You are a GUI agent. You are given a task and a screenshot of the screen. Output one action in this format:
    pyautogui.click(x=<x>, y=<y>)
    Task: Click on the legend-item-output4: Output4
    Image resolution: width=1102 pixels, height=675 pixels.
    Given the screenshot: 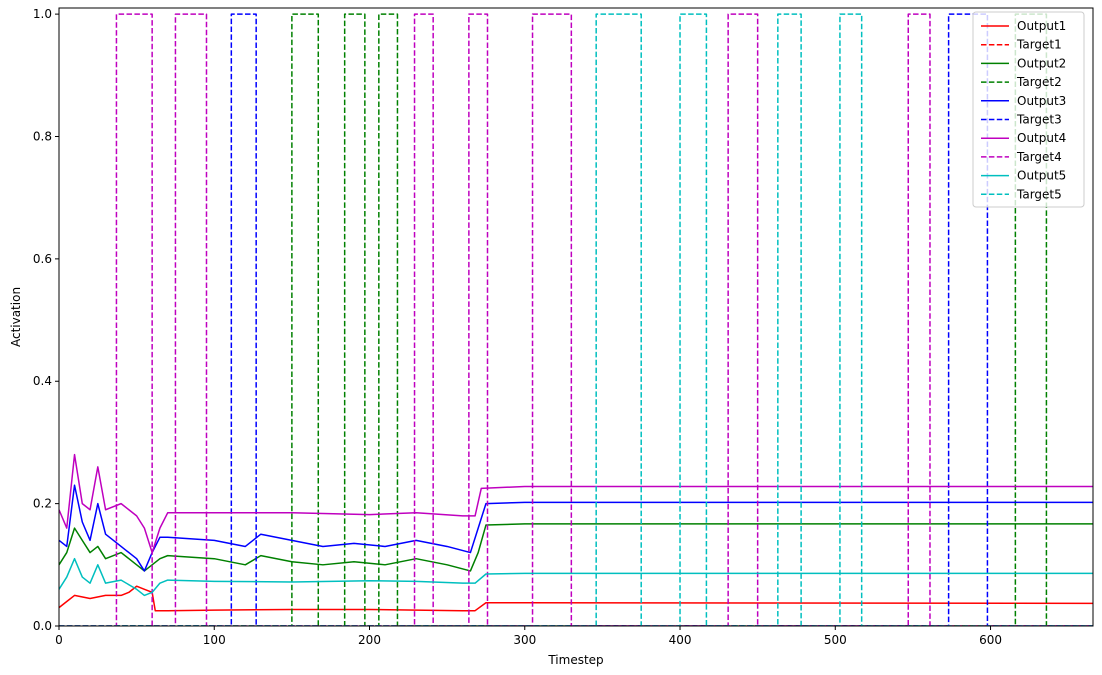 What is the action you would take?
    pyautogui.click(x=1023, y=138)
    